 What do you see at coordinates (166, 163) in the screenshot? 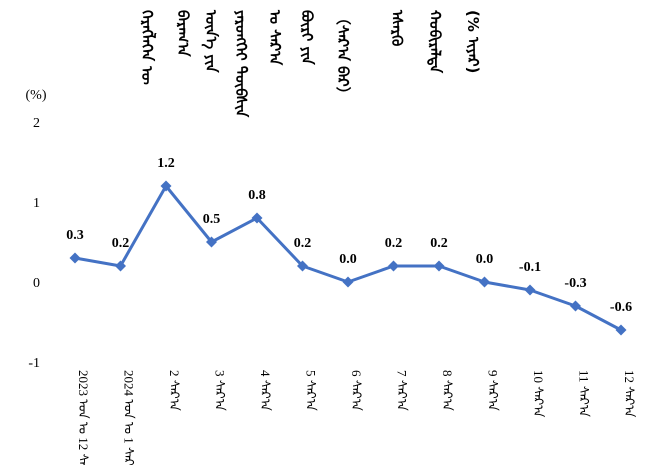
I see `data-label: 1.2` at bounding box center [166, 163].